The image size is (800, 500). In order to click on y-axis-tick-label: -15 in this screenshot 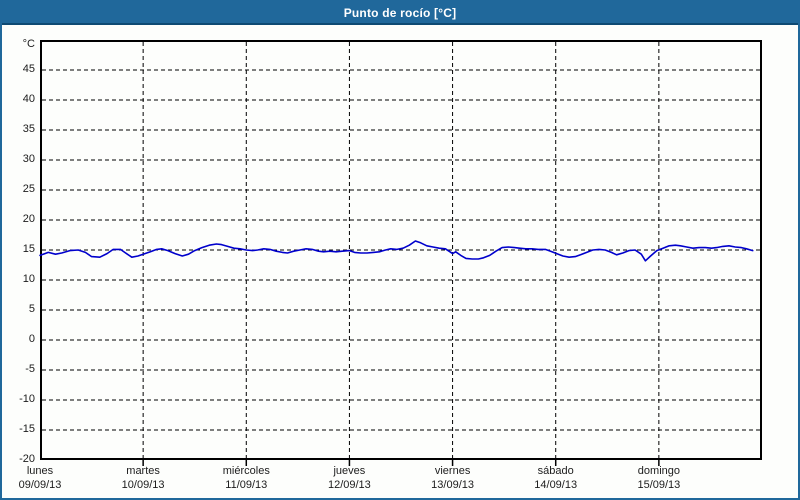, I will do `click(27, 429)`.